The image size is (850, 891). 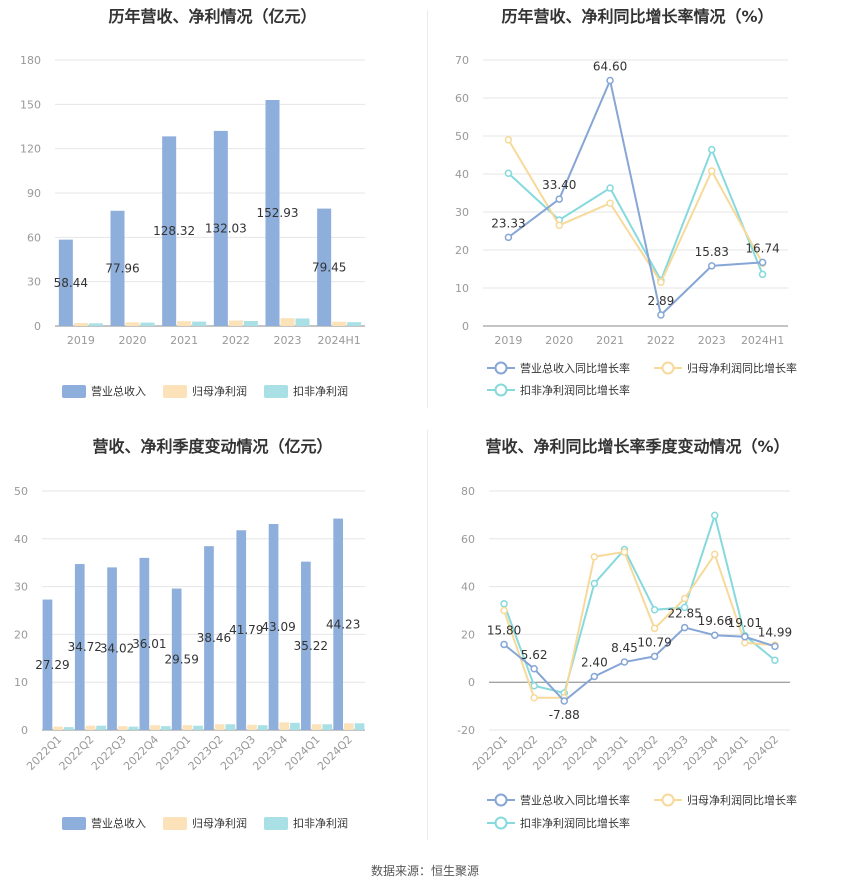 I want to click on data-label: 128.32, so click(x=174, y=231).